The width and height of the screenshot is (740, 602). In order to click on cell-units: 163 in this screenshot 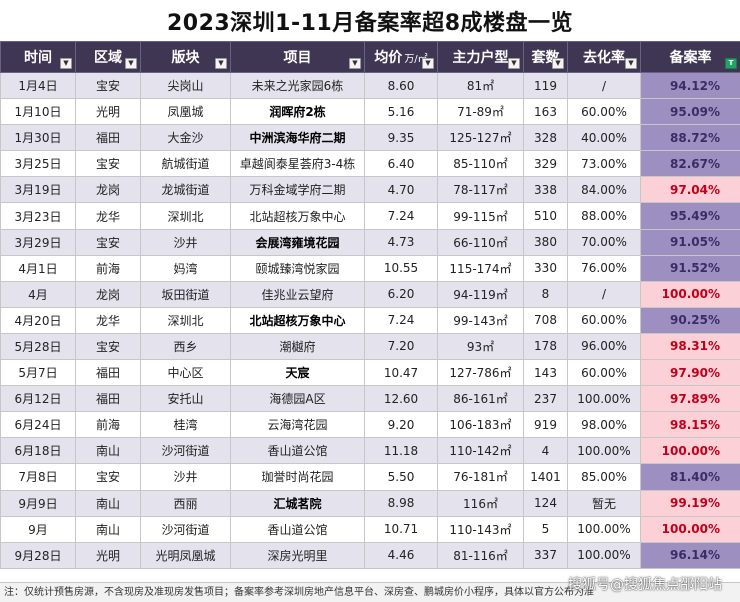, I will do `click(545, 112)`.